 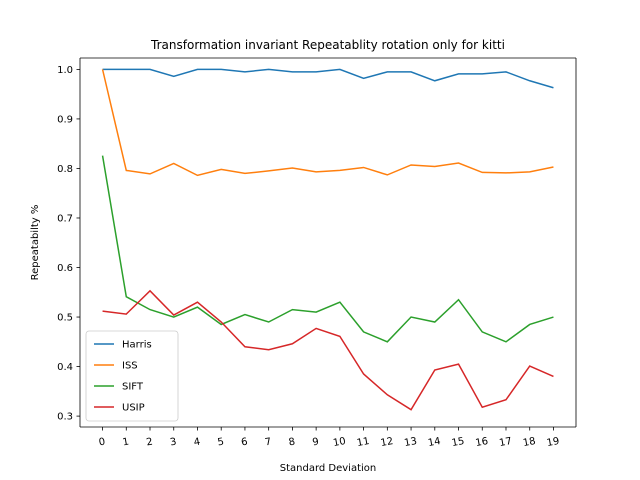 What do you see at coordinates (316, 443) in the screenshot?
I see `x-tick-label: 9` at bounding box center [316, 443].